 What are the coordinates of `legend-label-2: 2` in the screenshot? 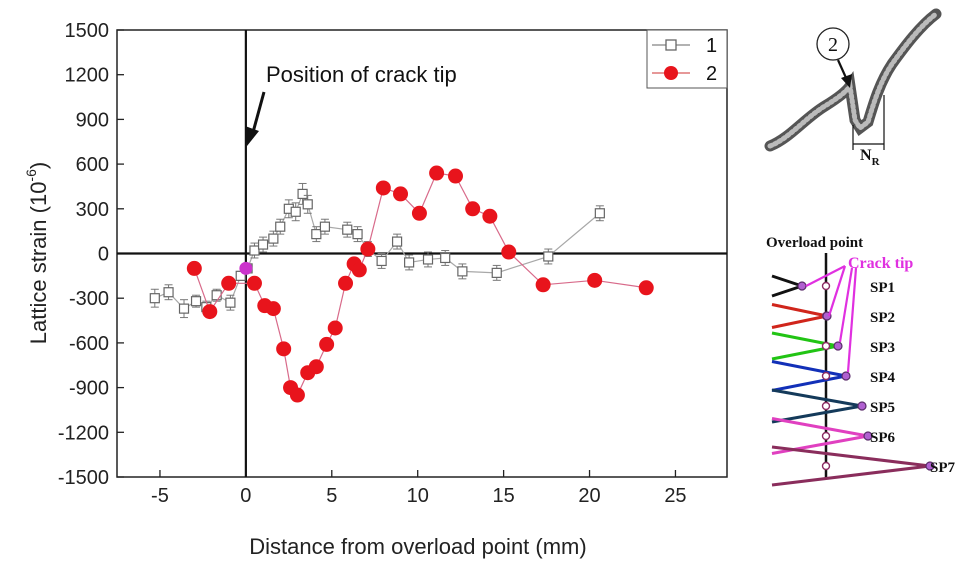 It's located at (711, 74).